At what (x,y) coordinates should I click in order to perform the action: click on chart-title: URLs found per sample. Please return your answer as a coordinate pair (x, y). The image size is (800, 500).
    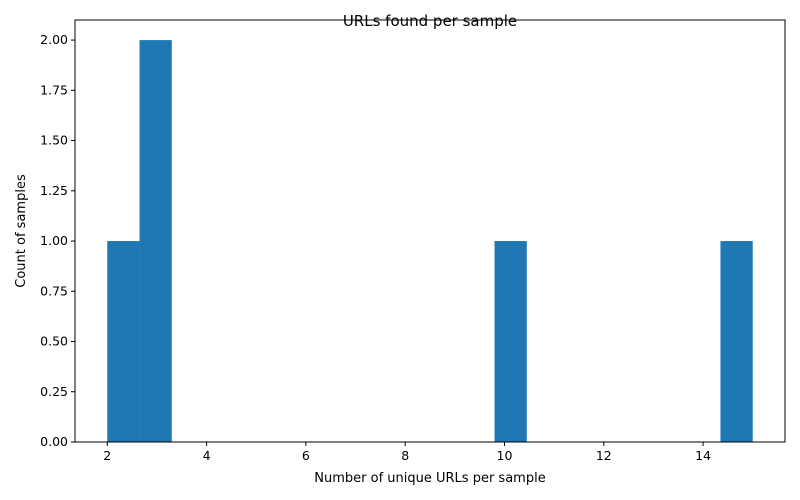
    Looking at the image, I should click on (430, 21).